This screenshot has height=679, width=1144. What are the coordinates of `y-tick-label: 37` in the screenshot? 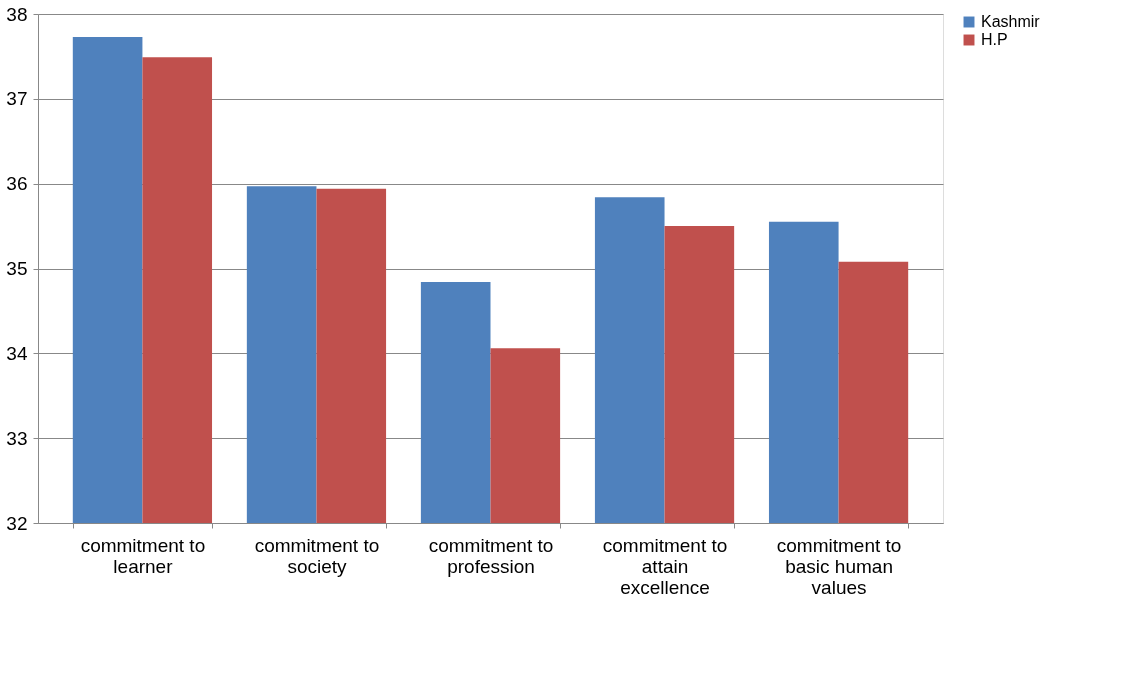 It's located at (17, 99).